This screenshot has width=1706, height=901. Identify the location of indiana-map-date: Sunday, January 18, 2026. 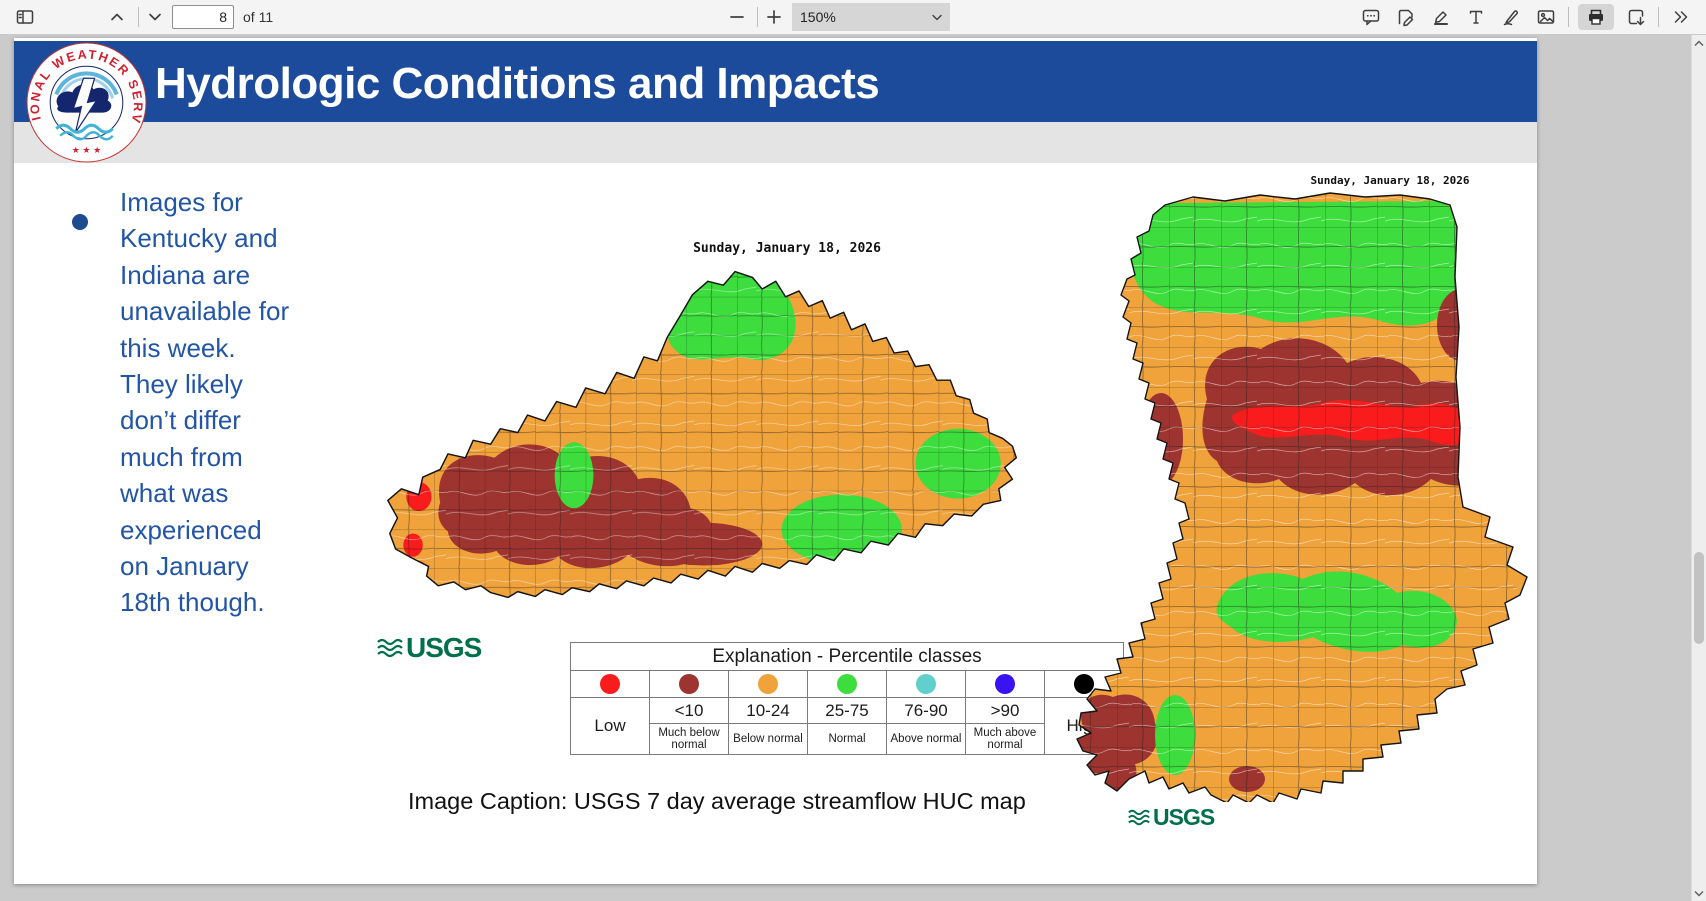
(1390, 180).